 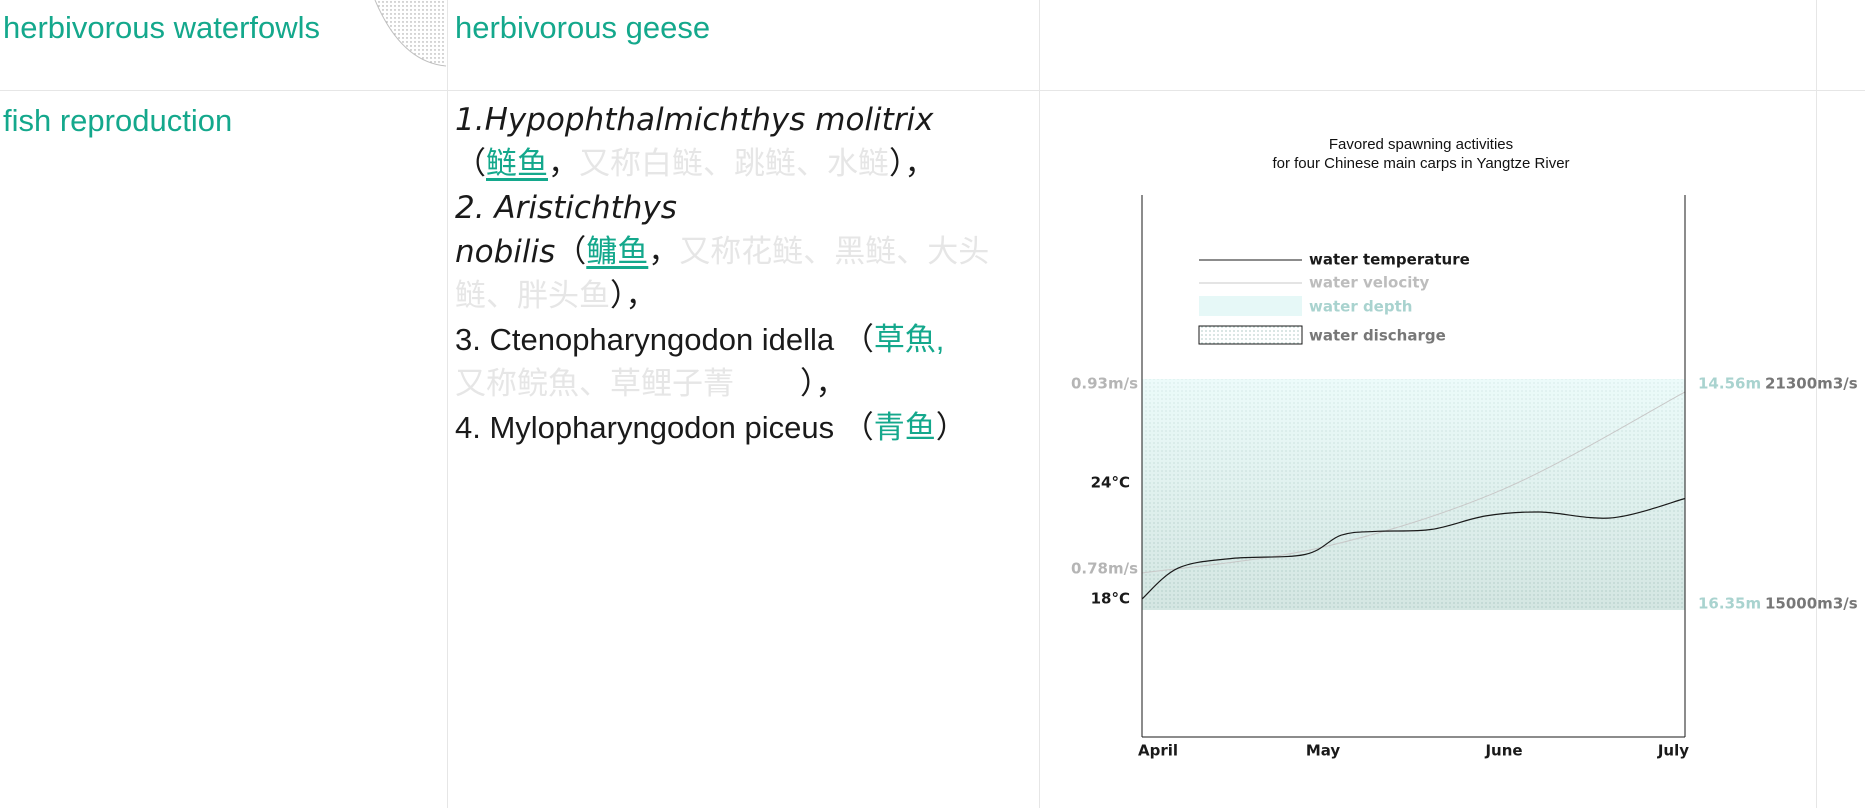 What do you see at coordinates (1250, 335) in the screenshot?
I see `legend-discharge-swatch` at bounding box center [1250, 335].